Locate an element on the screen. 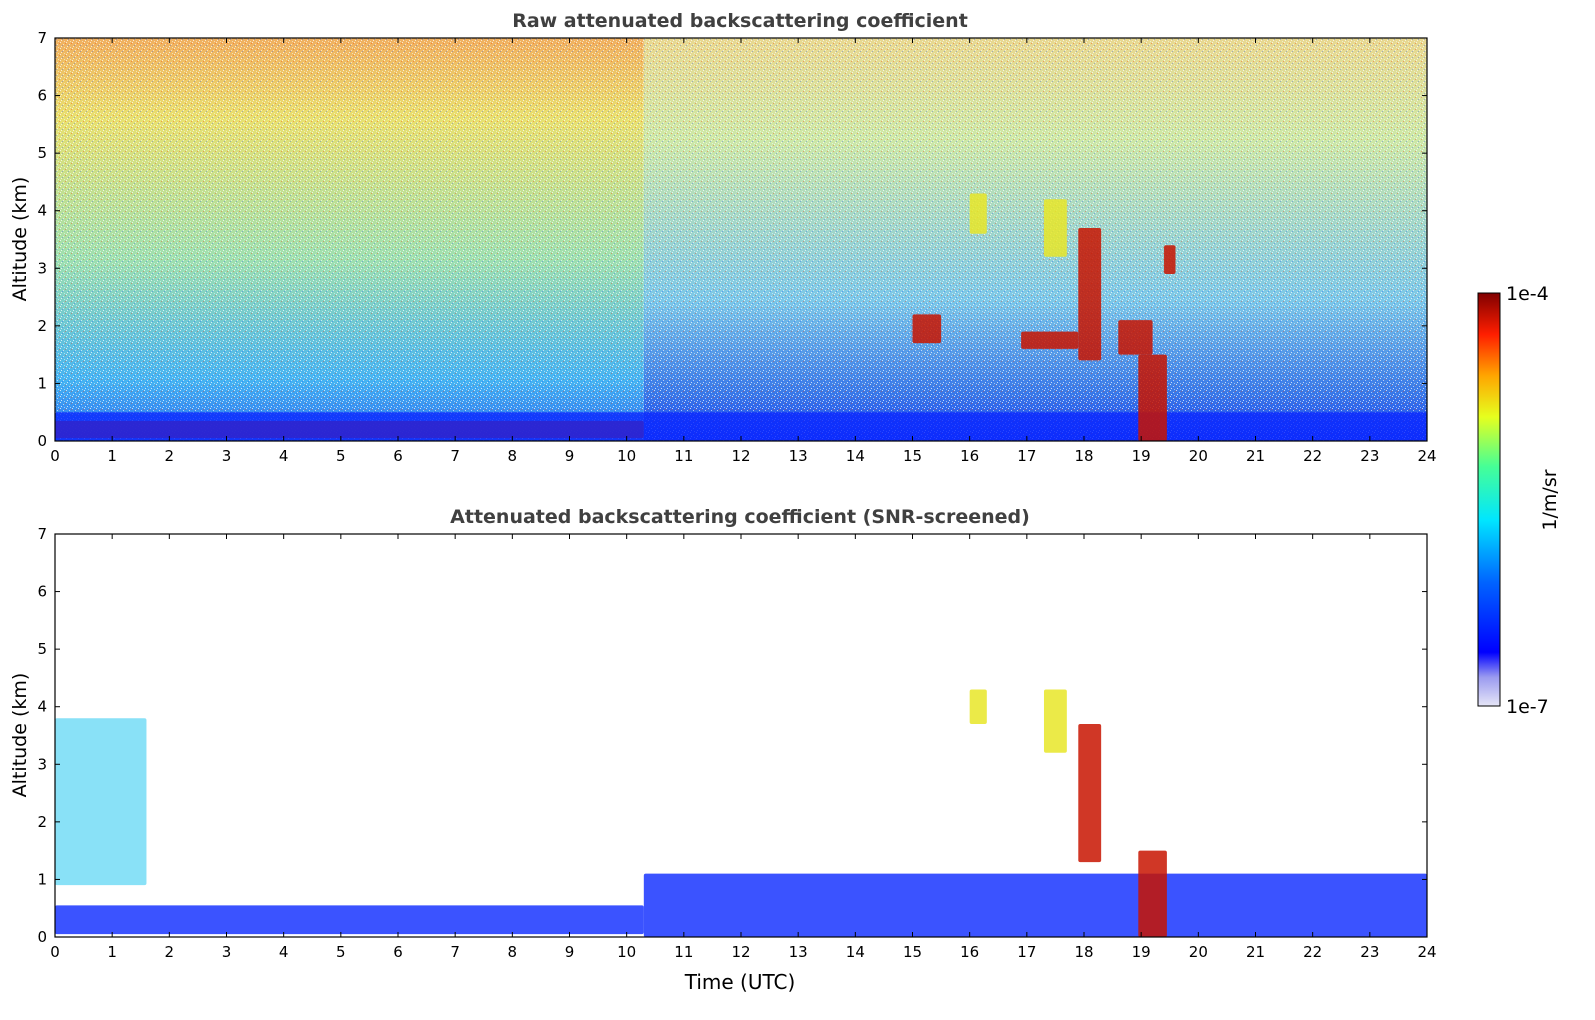 Image resolution: width=1595 pixels, height=1020 pixels. x-tick-label: 8 is located at coordinates (513, 456).